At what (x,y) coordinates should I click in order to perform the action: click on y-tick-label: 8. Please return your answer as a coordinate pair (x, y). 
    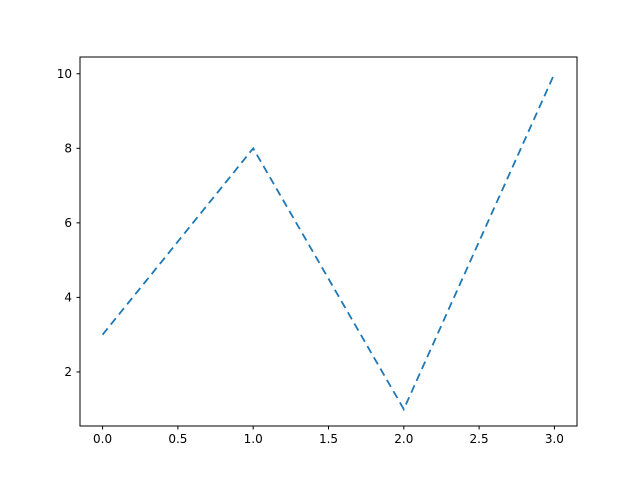
    Looking at the image, I should click on (68, 148).